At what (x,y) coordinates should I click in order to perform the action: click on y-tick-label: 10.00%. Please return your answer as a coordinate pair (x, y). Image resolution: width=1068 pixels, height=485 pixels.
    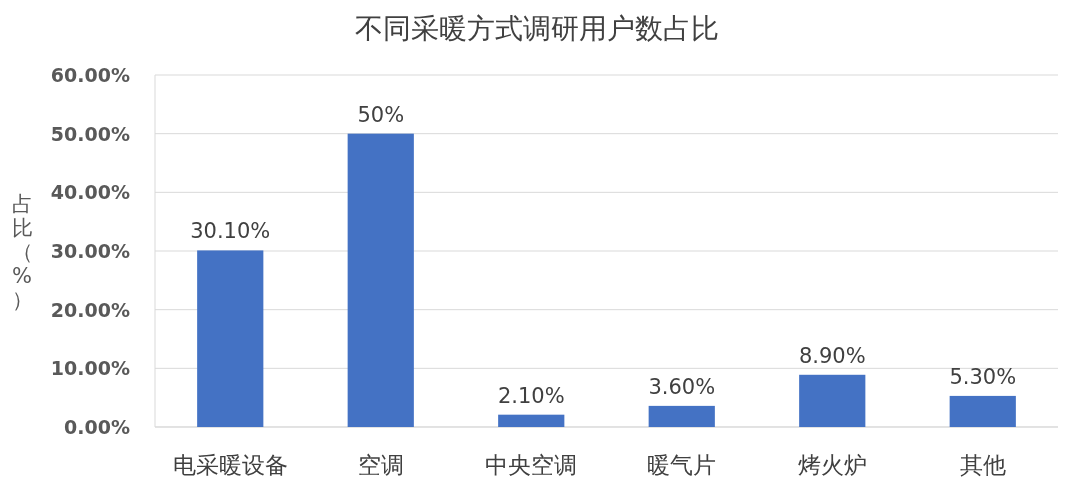
    Looking at the image, I should click on (90, 368).